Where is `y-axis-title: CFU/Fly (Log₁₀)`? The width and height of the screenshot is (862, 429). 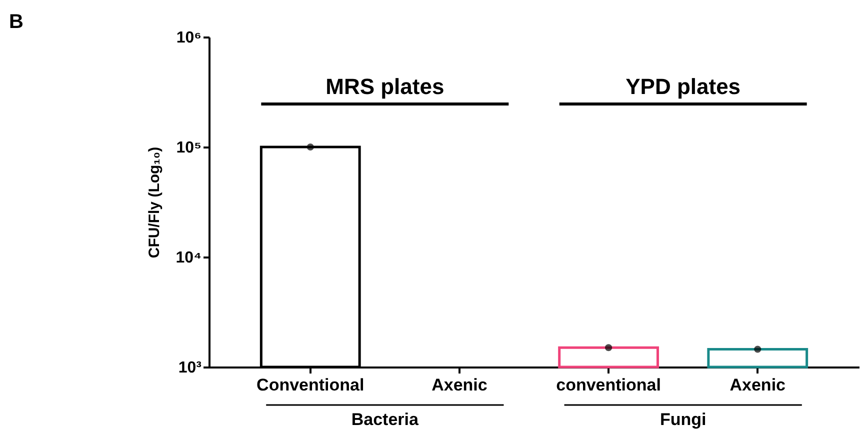 y-axis-title: CFU/Fly (Log₁₀) is located at coordinates (154, 202).